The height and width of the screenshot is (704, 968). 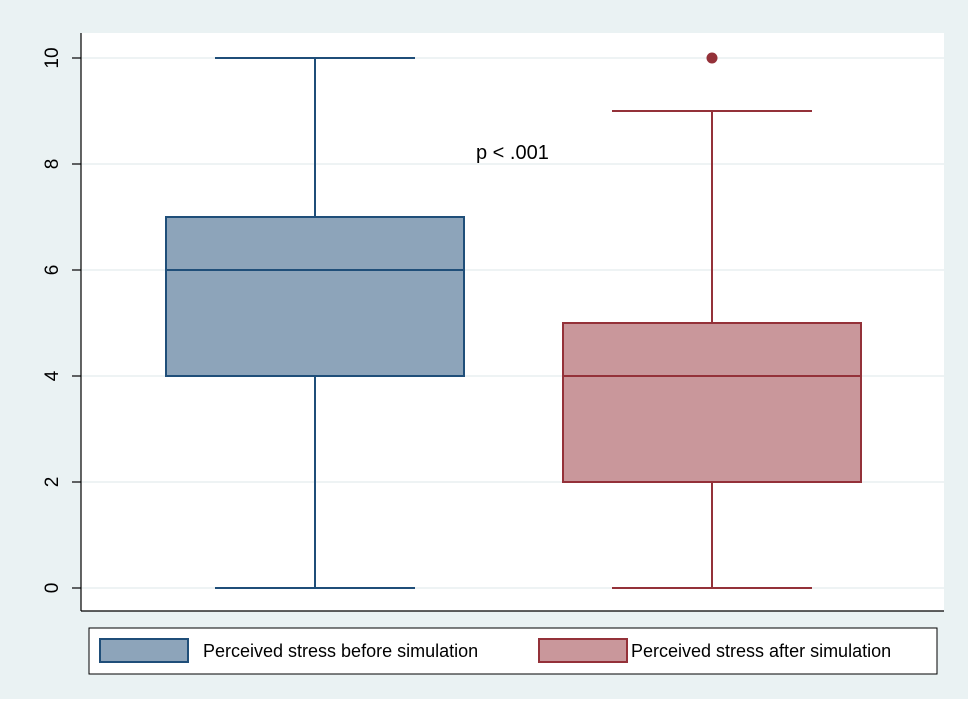 I want to click on outlier-point, so click(x=712, y=58).